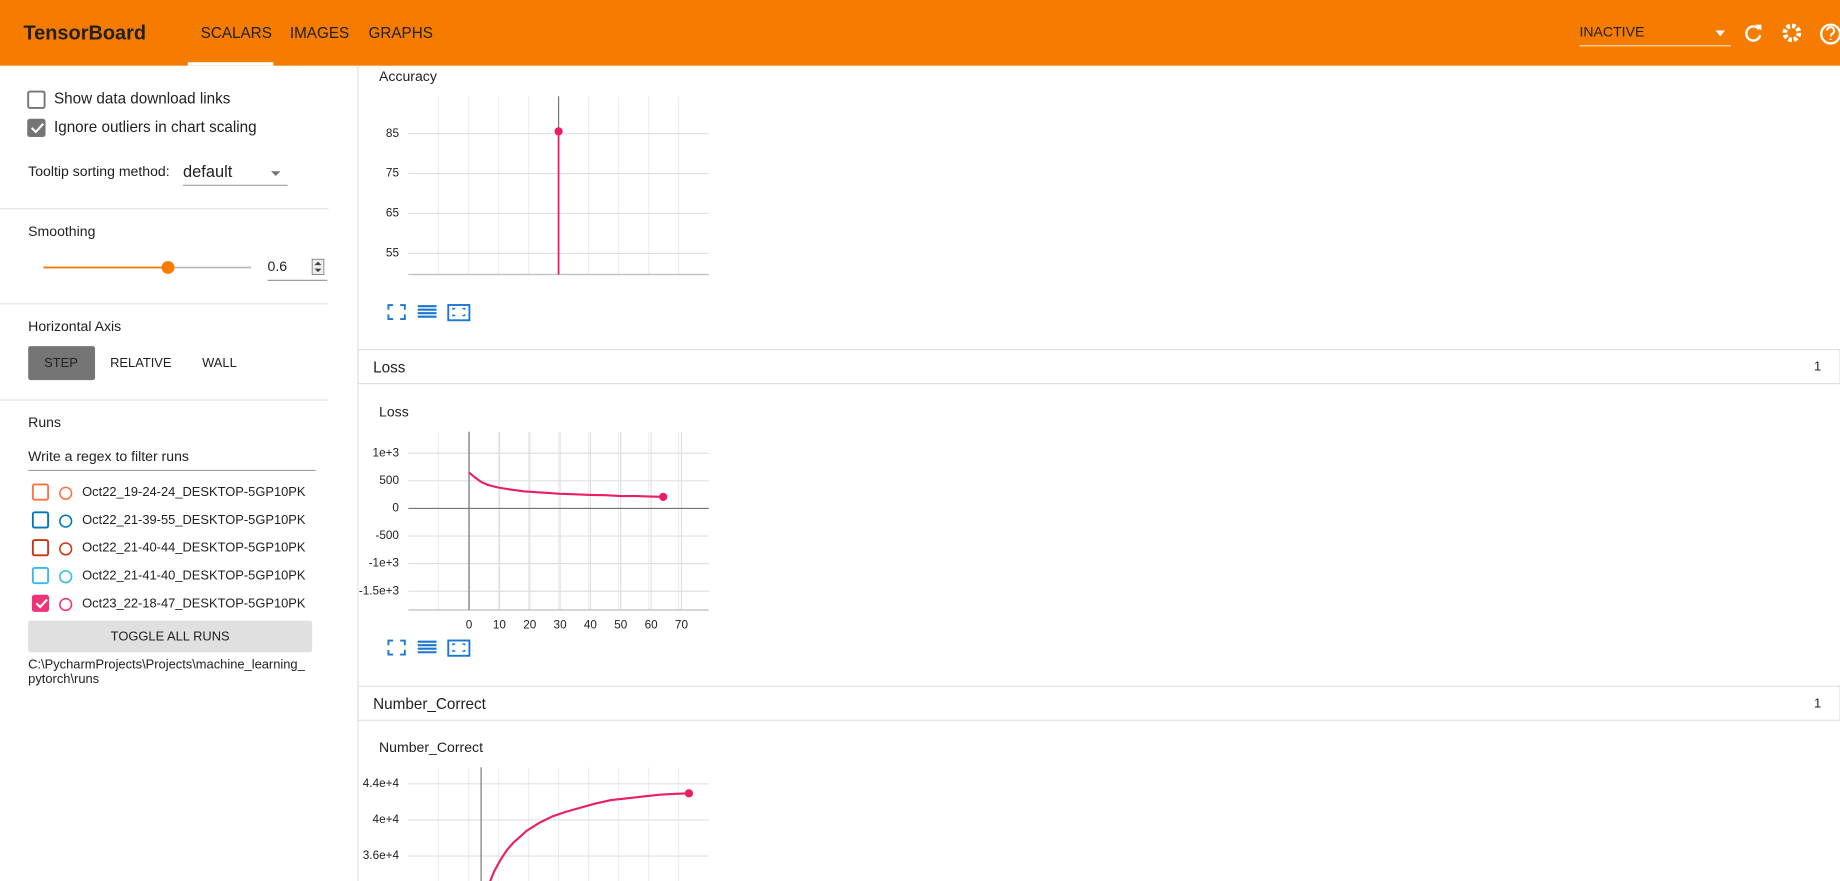 The height and width of the screenshot is (881, 1840). Describe the element at coordinates (400, 33) in the screenshot. I see `nav-tab: GRAPHS` at that location.